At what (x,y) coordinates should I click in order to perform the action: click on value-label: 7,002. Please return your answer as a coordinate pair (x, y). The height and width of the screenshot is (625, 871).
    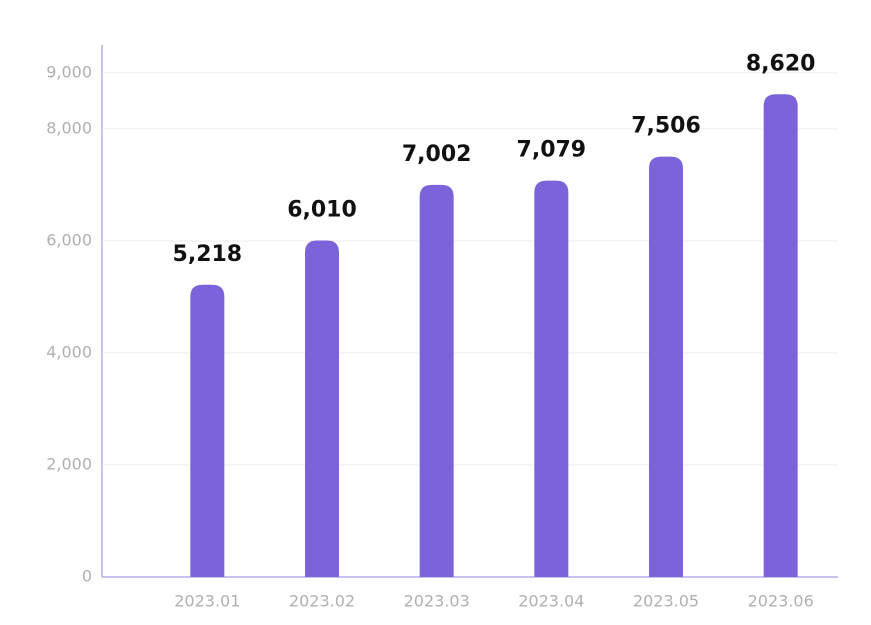
    Looking at the image, I should click on (437, 154).